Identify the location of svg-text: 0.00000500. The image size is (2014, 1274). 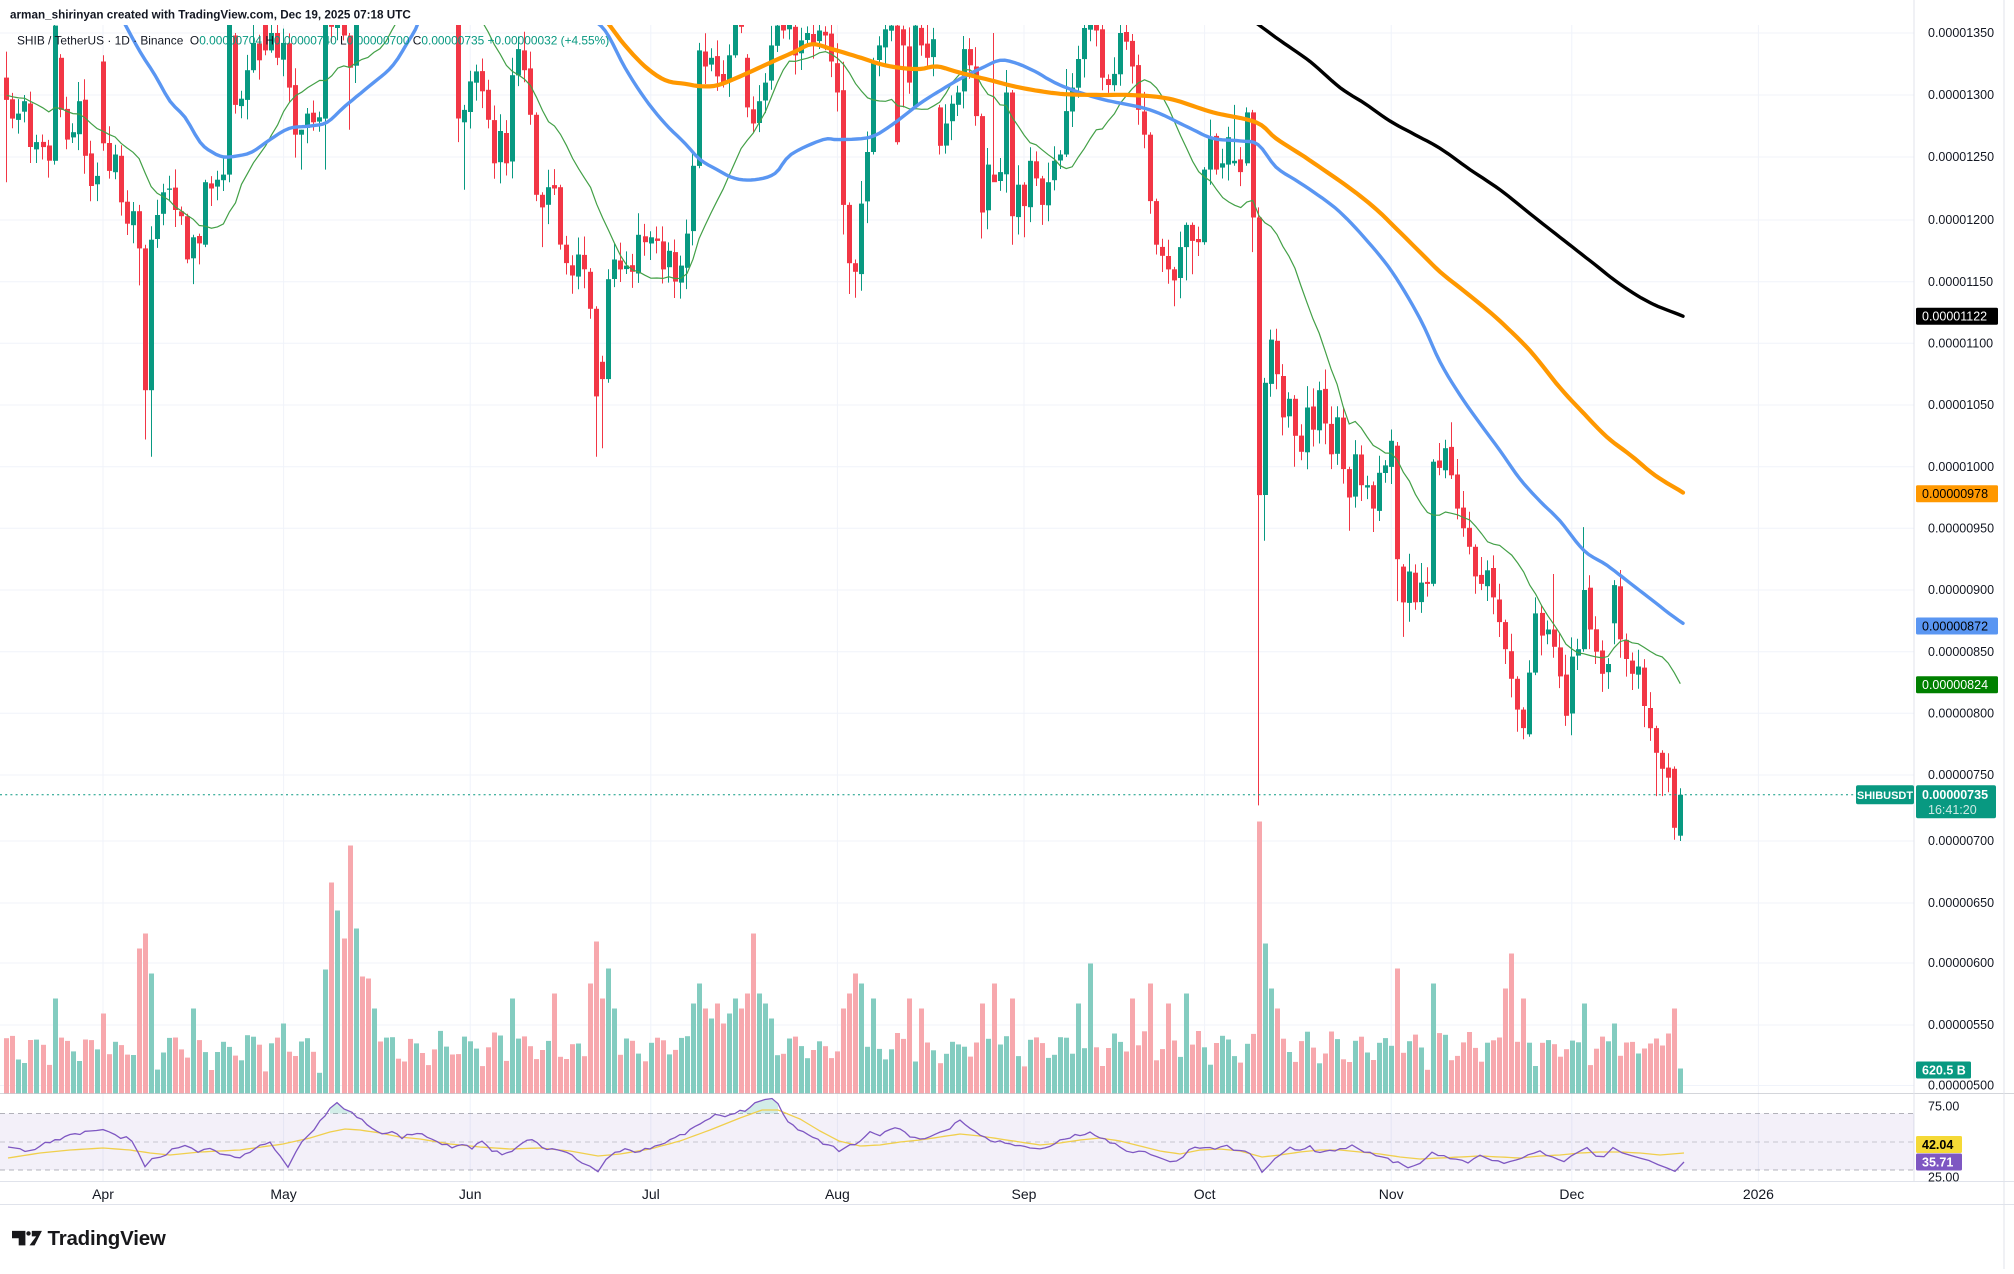
(1961, 1086).